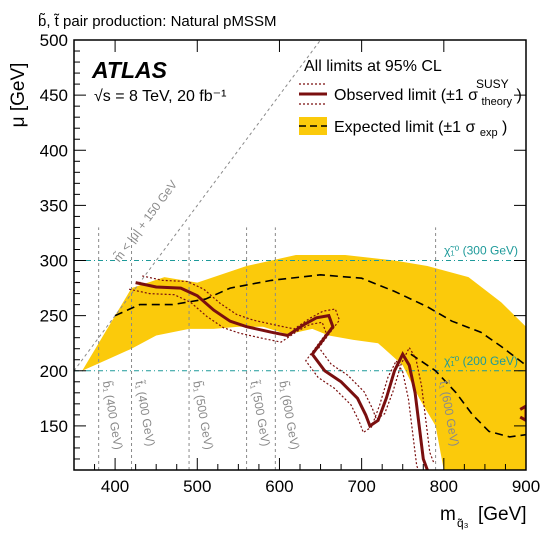 This screenshot has height=534, width=546. I want to click on y-tick-label-6: 450, so click(54, 95).